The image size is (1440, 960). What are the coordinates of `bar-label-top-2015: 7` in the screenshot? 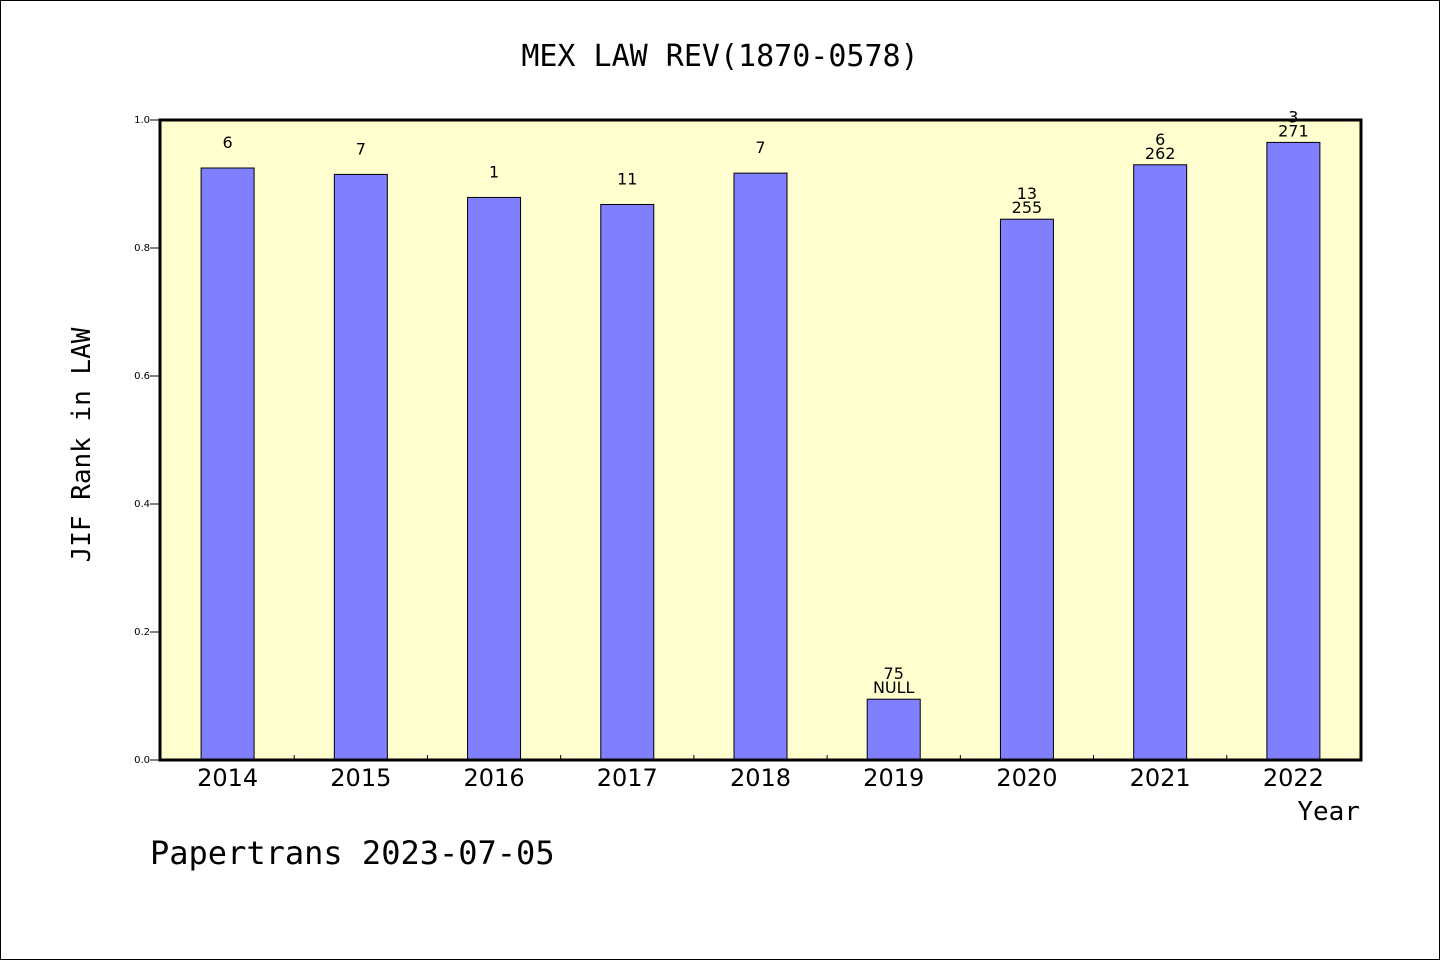 It's located at (361, 148).